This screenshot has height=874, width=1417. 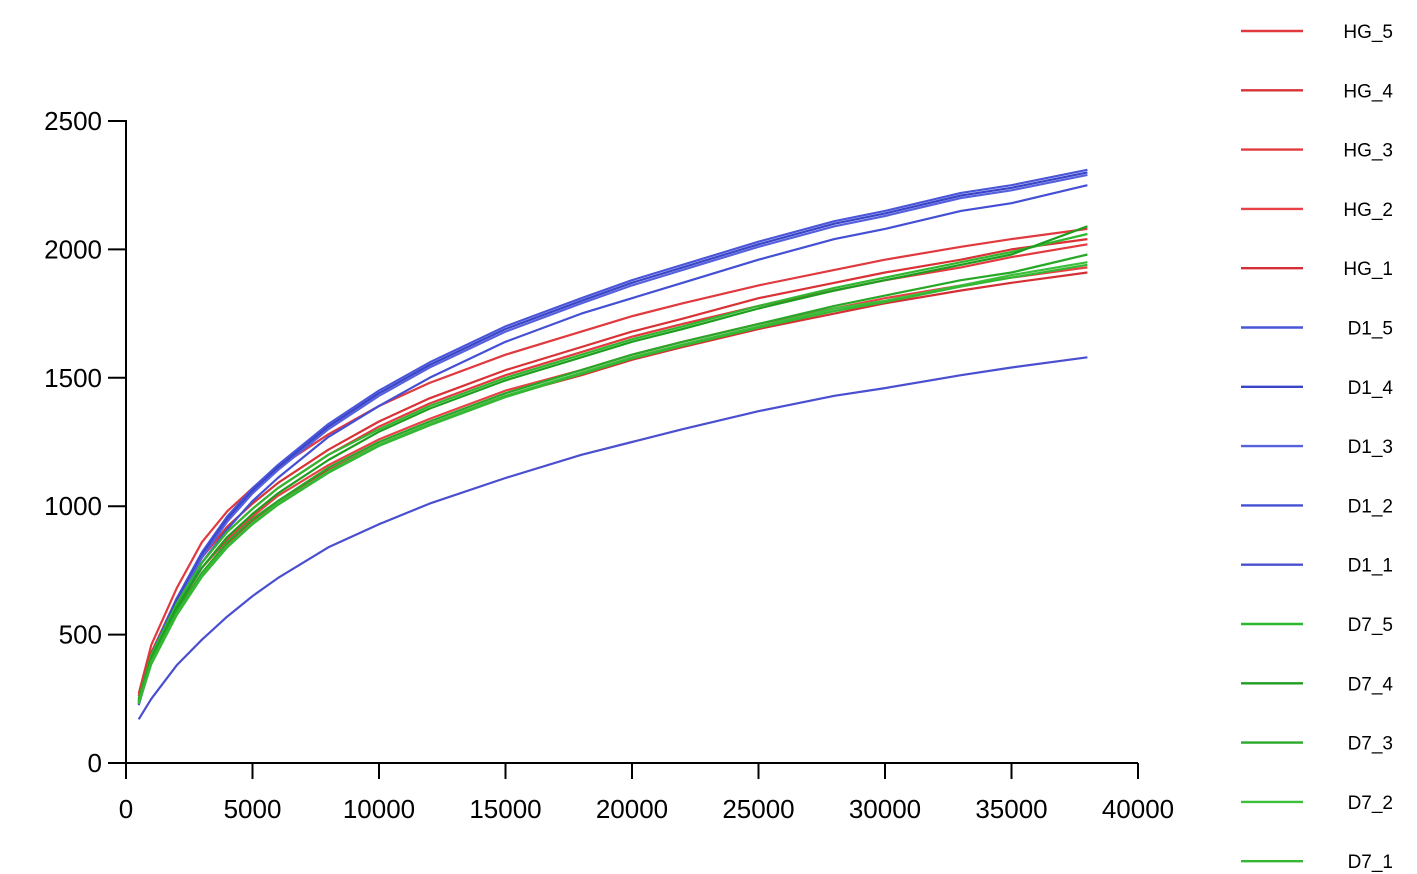 What do you see at coordinates (73, 506) in the screenshot?
I see `y-tick-label: 1000` at bounding box center [73, 506].